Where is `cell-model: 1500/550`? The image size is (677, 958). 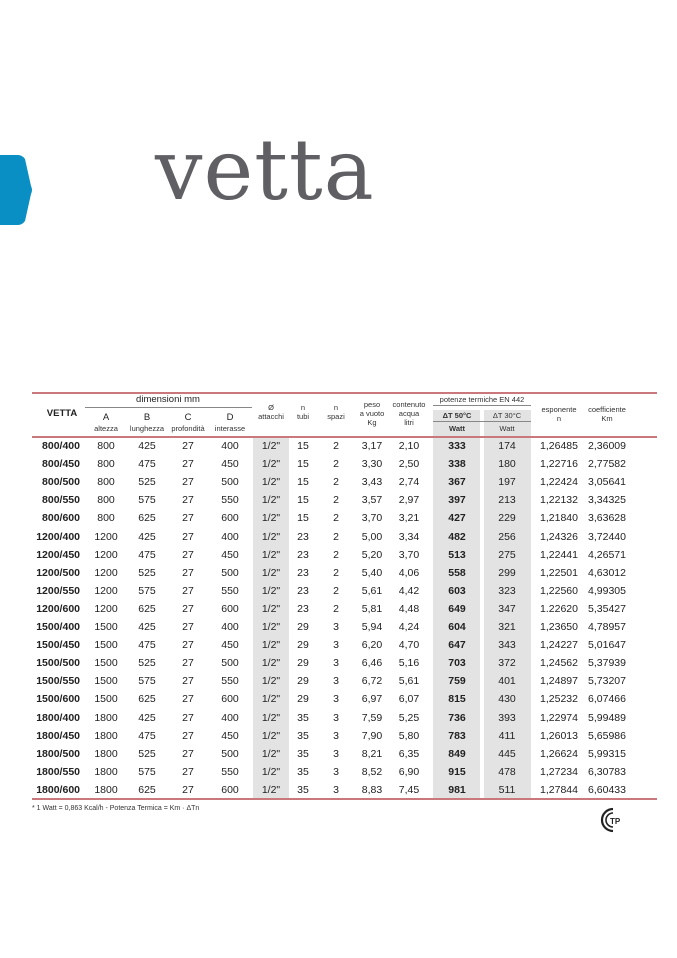
cell-model: 1500/550 is located at coordinates (58, 681).